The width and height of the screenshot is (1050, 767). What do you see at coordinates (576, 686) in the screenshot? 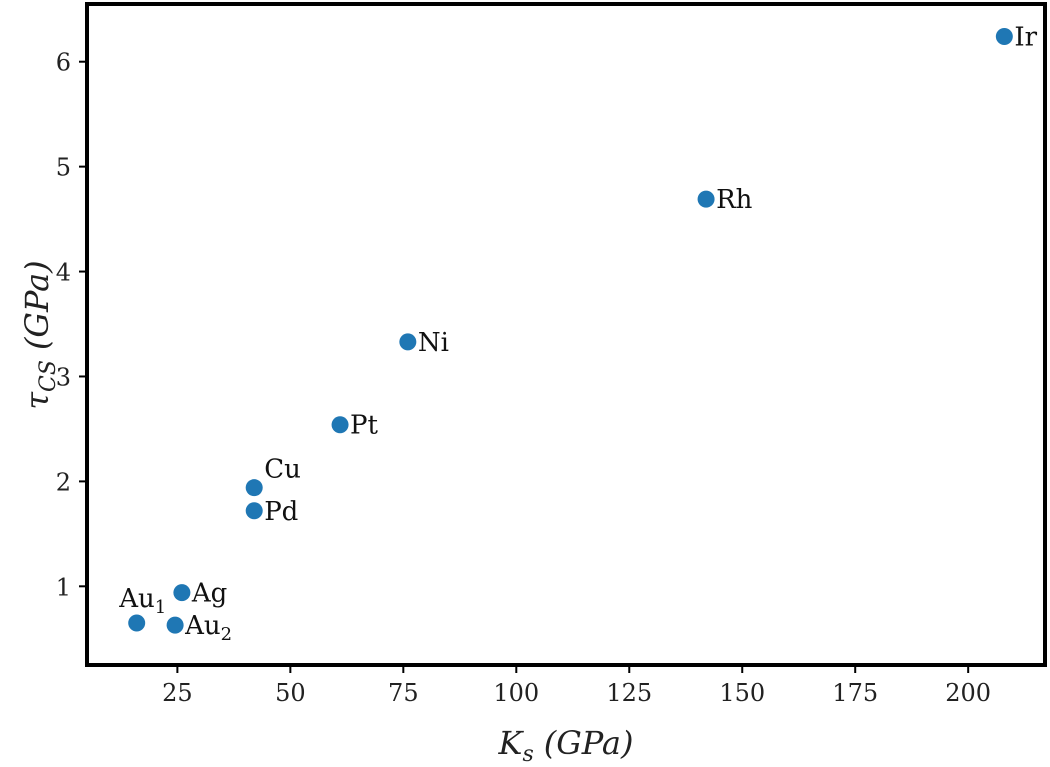
I see `x-axis-ticks: 25 50 75 100 125 150 175 200` at bounding box center [576, 686].